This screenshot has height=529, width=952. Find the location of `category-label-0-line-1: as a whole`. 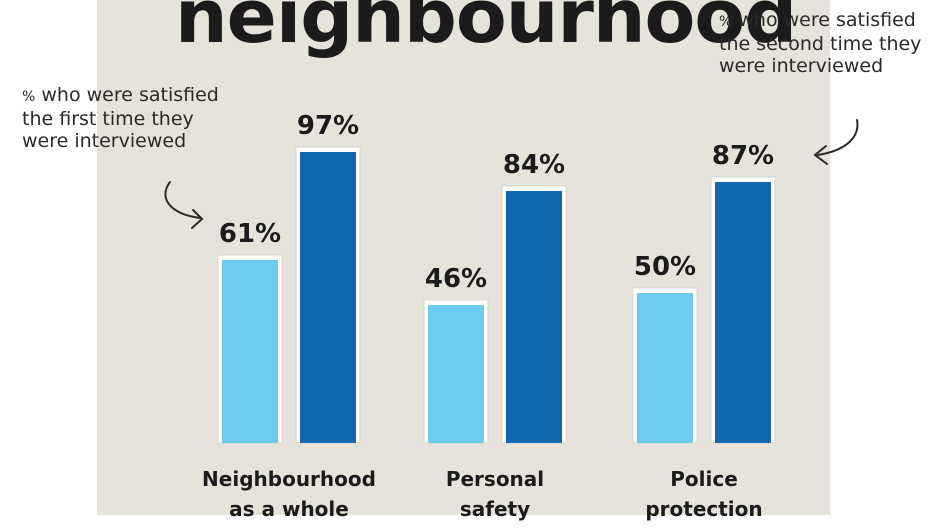

category-label-0-line-1: as a whole is located at coordinates (289, 509).